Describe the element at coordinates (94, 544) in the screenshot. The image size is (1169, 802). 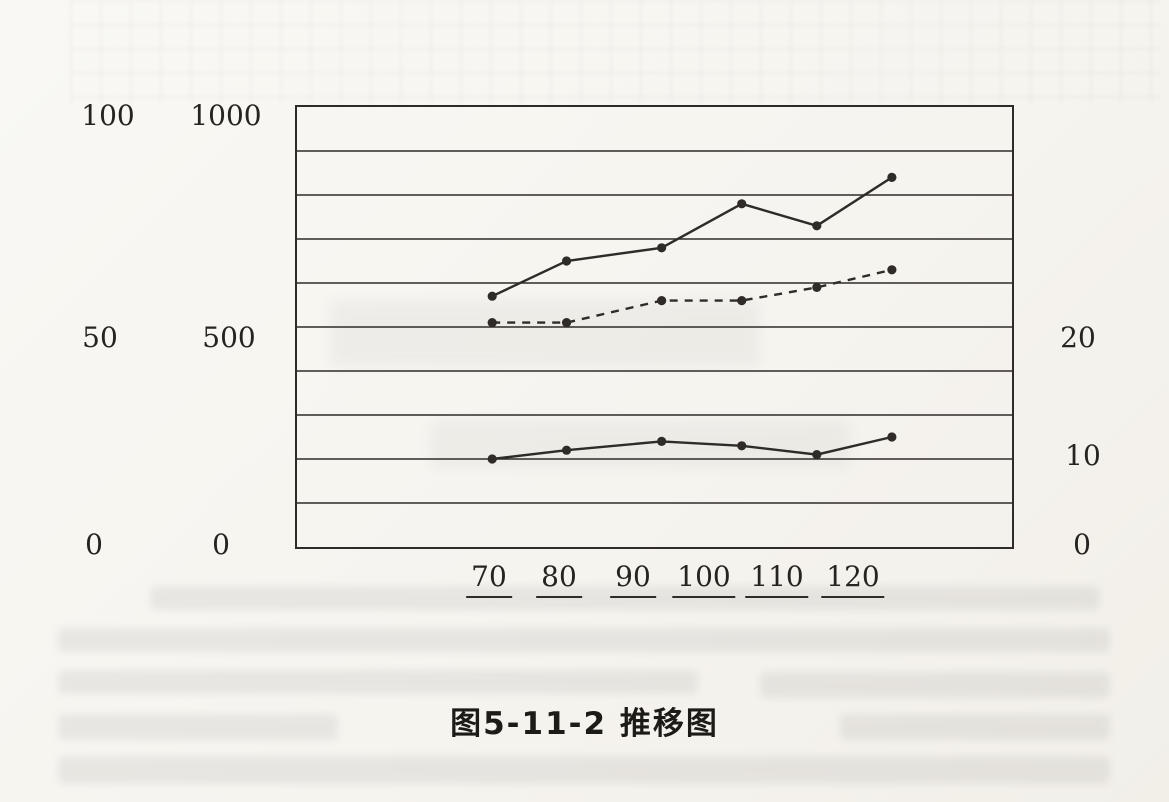
I see `left-axis-tick-0: 0` at that location.